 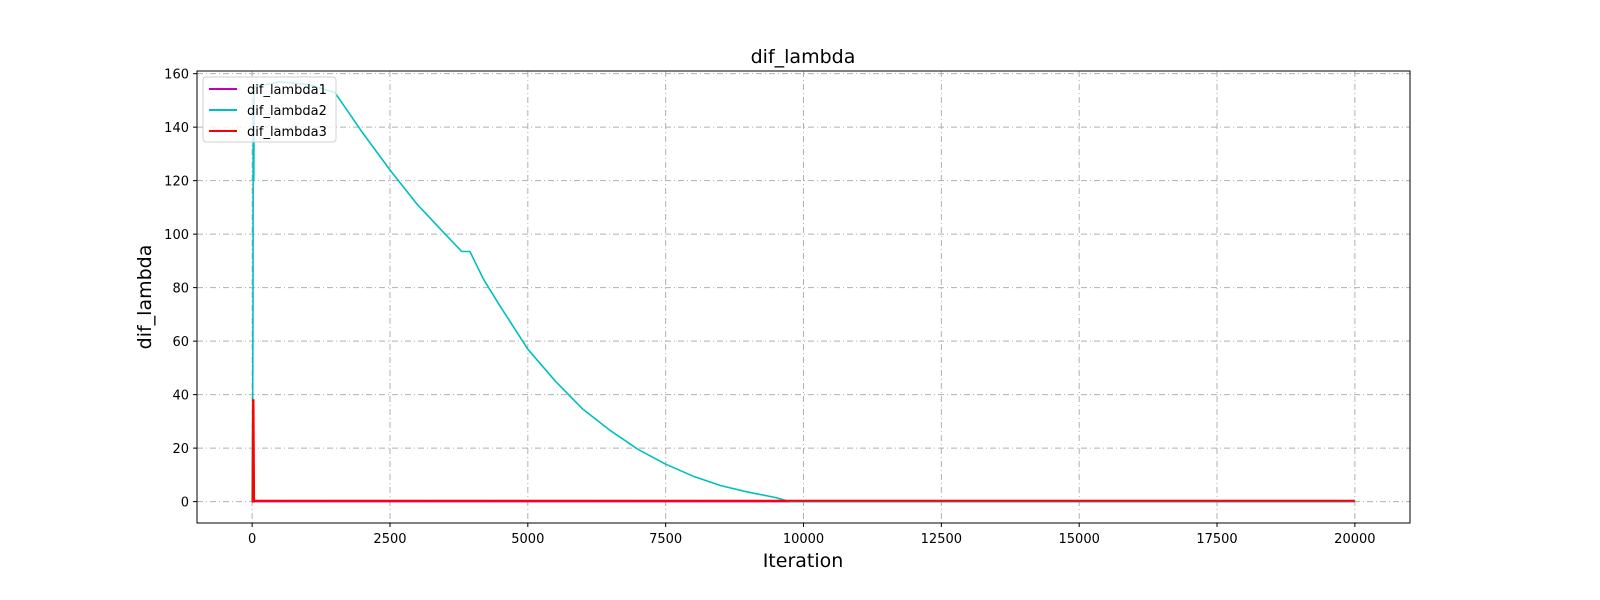 I want to click on y-tick-label: 20, so click(x=180, y=449).